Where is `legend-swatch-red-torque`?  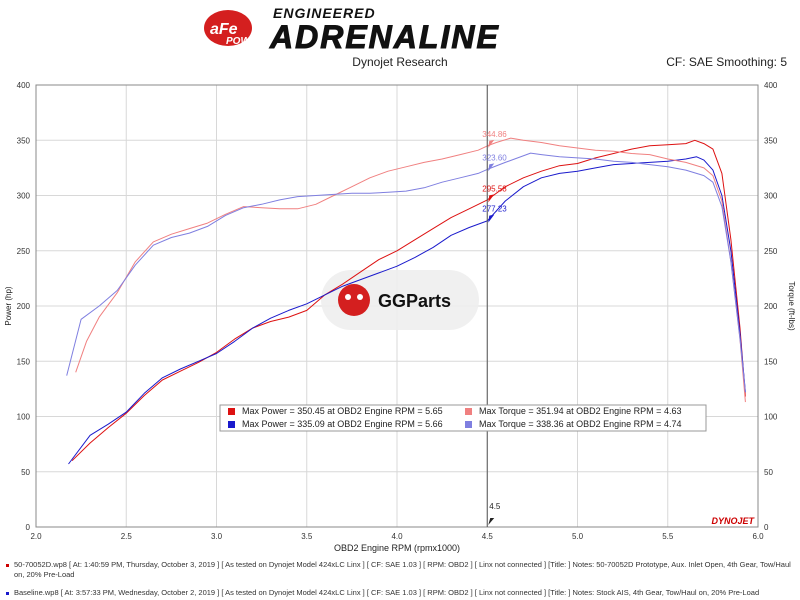
legend-swatch-red-torque is located at coordinates (468, 411).